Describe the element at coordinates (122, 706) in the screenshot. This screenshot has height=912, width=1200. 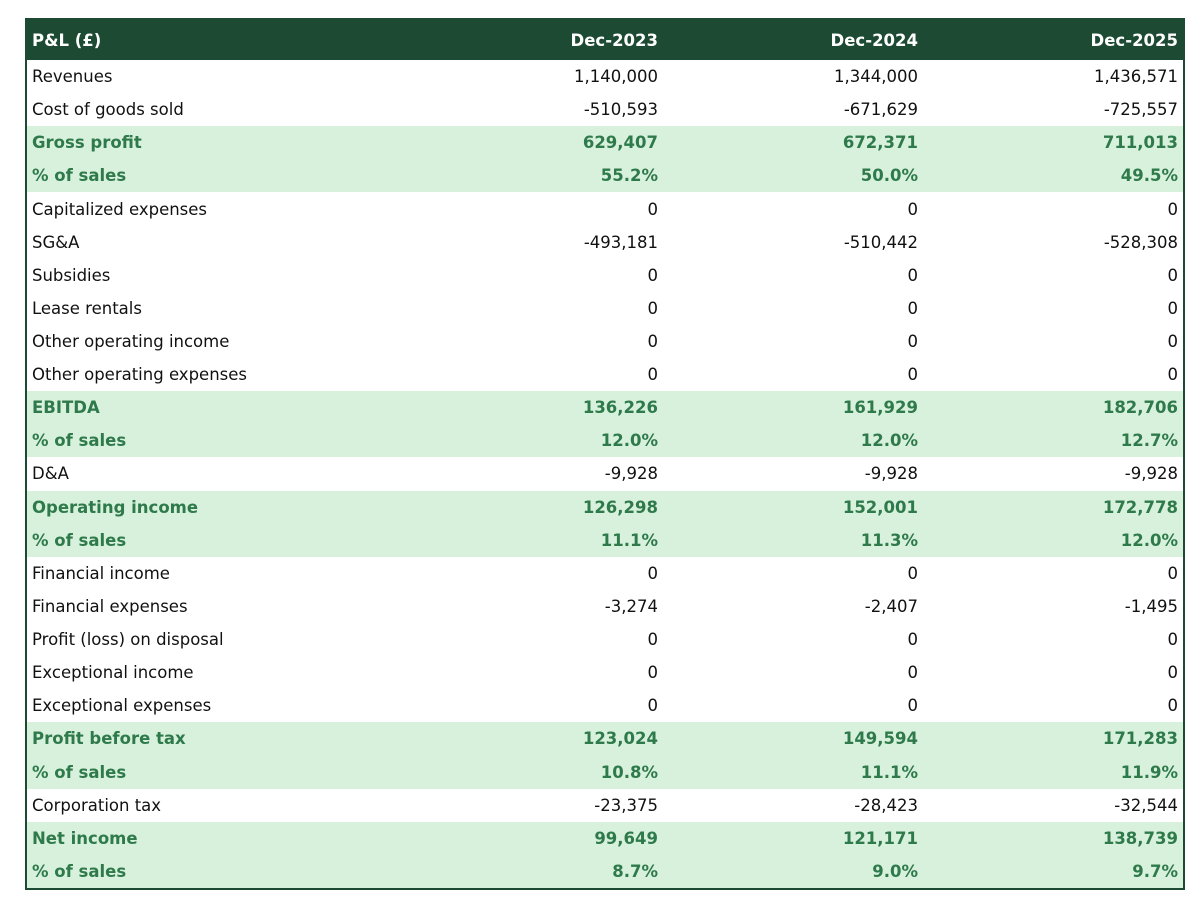
I see `row-label: Exceptional expenses` at that location.